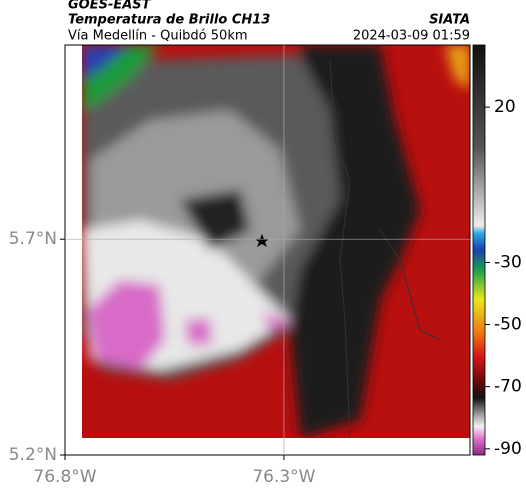 This screenshot has height=495, width=526. Describe the element at coordinates (449, 20) in the screenshot. I see `source: SIATA` at that location.